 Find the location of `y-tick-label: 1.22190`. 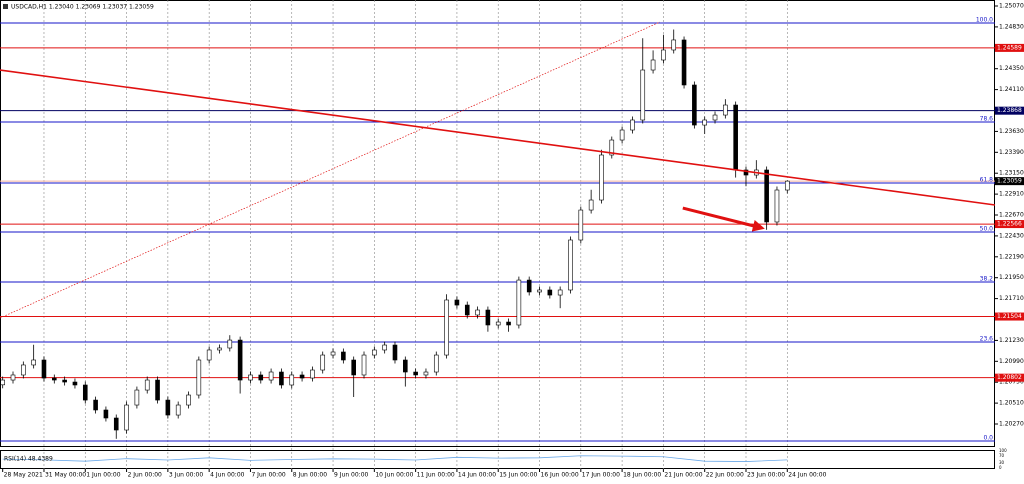

y-tick-label: 1.22190 is located at coordinates (1011, 256).